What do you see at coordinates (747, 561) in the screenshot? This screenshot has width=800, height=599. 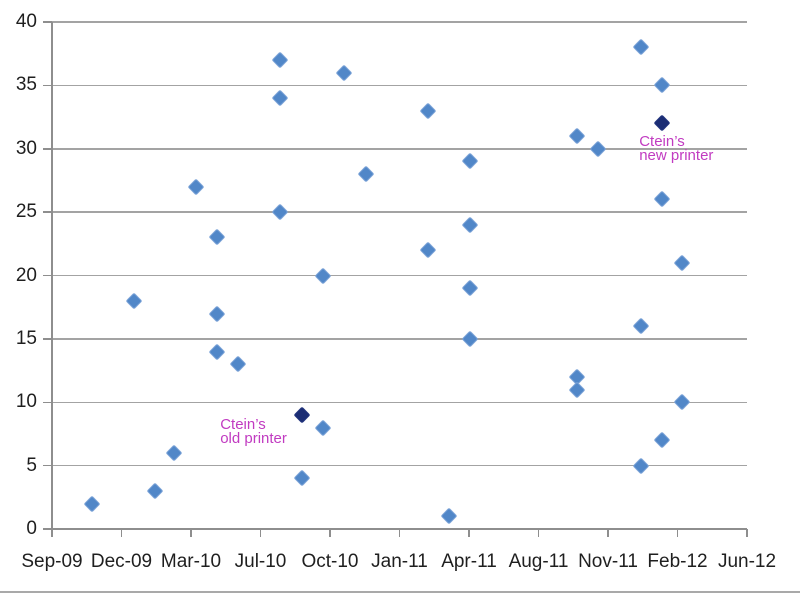 I see `x-axis-tick-label: Jun-12` at bounding box center [747, 561].